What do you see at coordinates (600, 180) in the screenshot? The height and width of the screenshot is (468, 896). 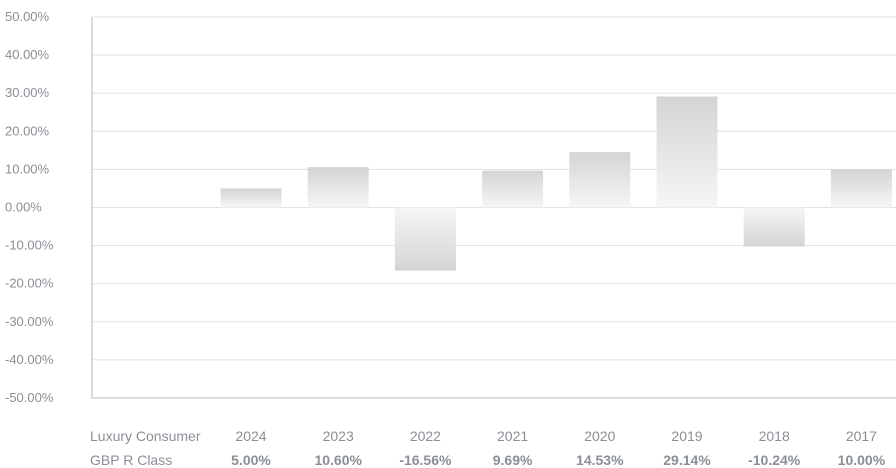 I see `bar-2020` at bounding box center [600, 180].